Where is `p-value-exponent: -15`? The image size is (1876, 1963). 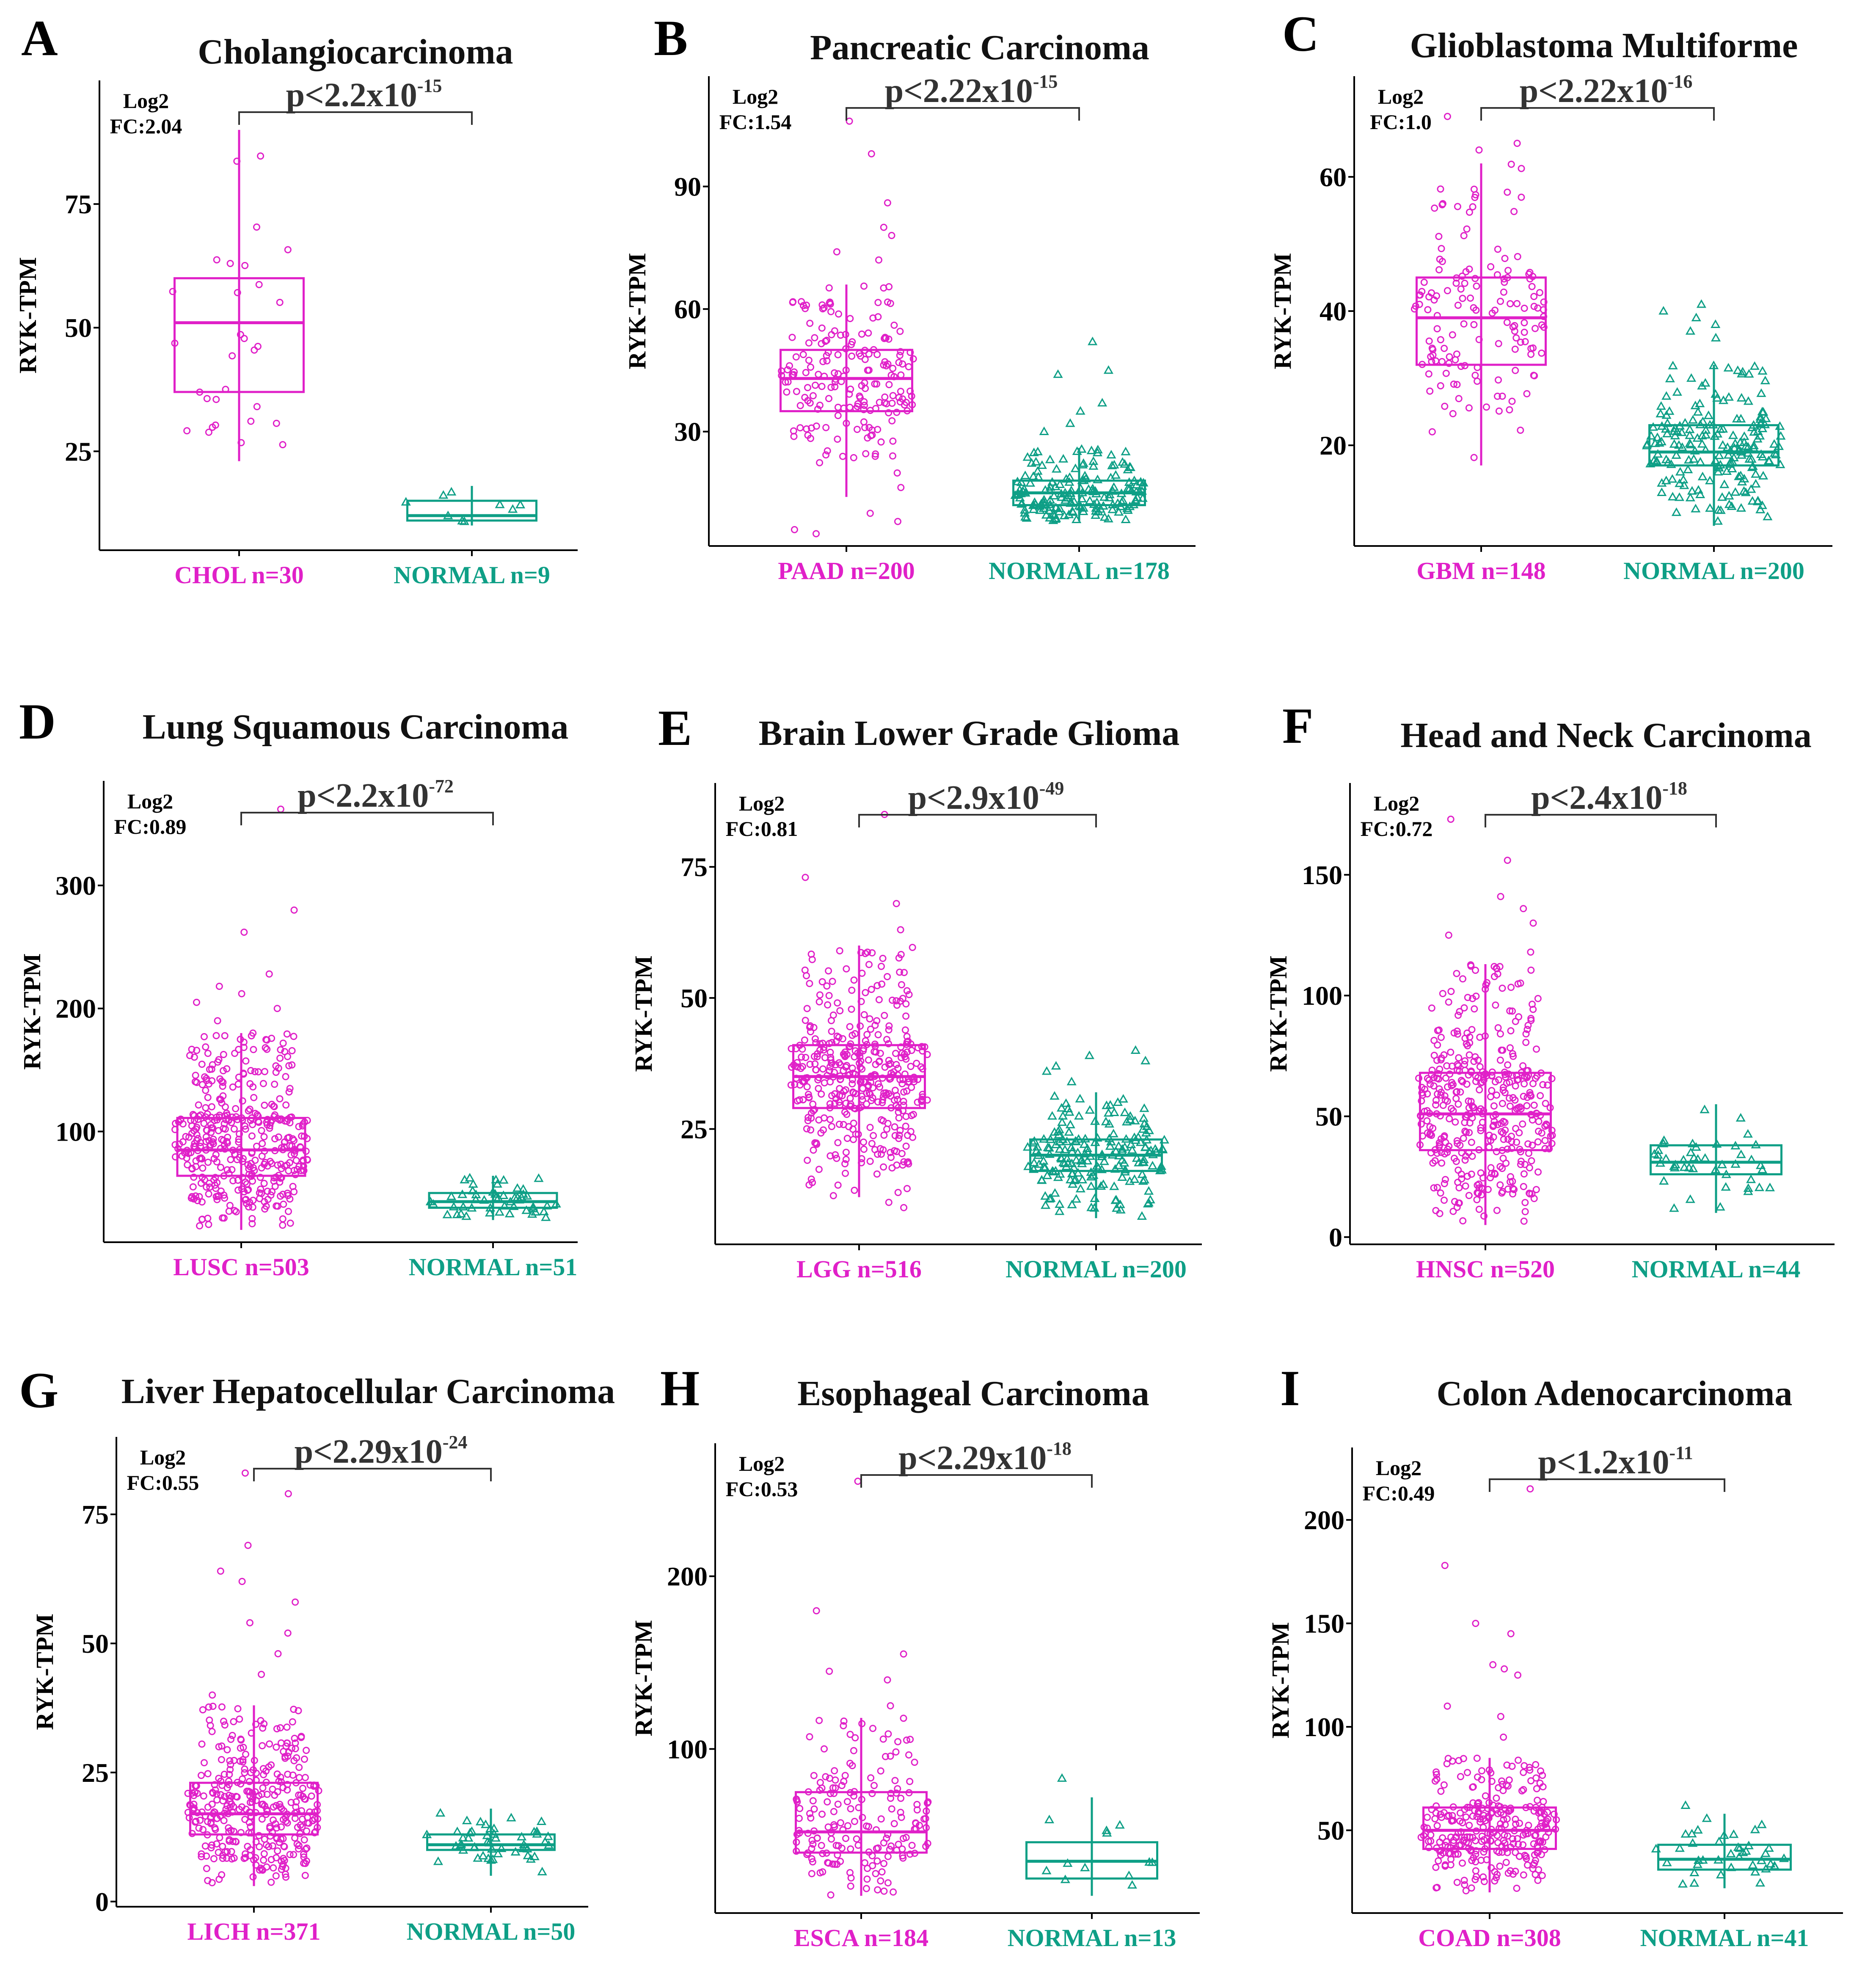
p-value-exponent: -15 is located at coordinates (1045, 82).